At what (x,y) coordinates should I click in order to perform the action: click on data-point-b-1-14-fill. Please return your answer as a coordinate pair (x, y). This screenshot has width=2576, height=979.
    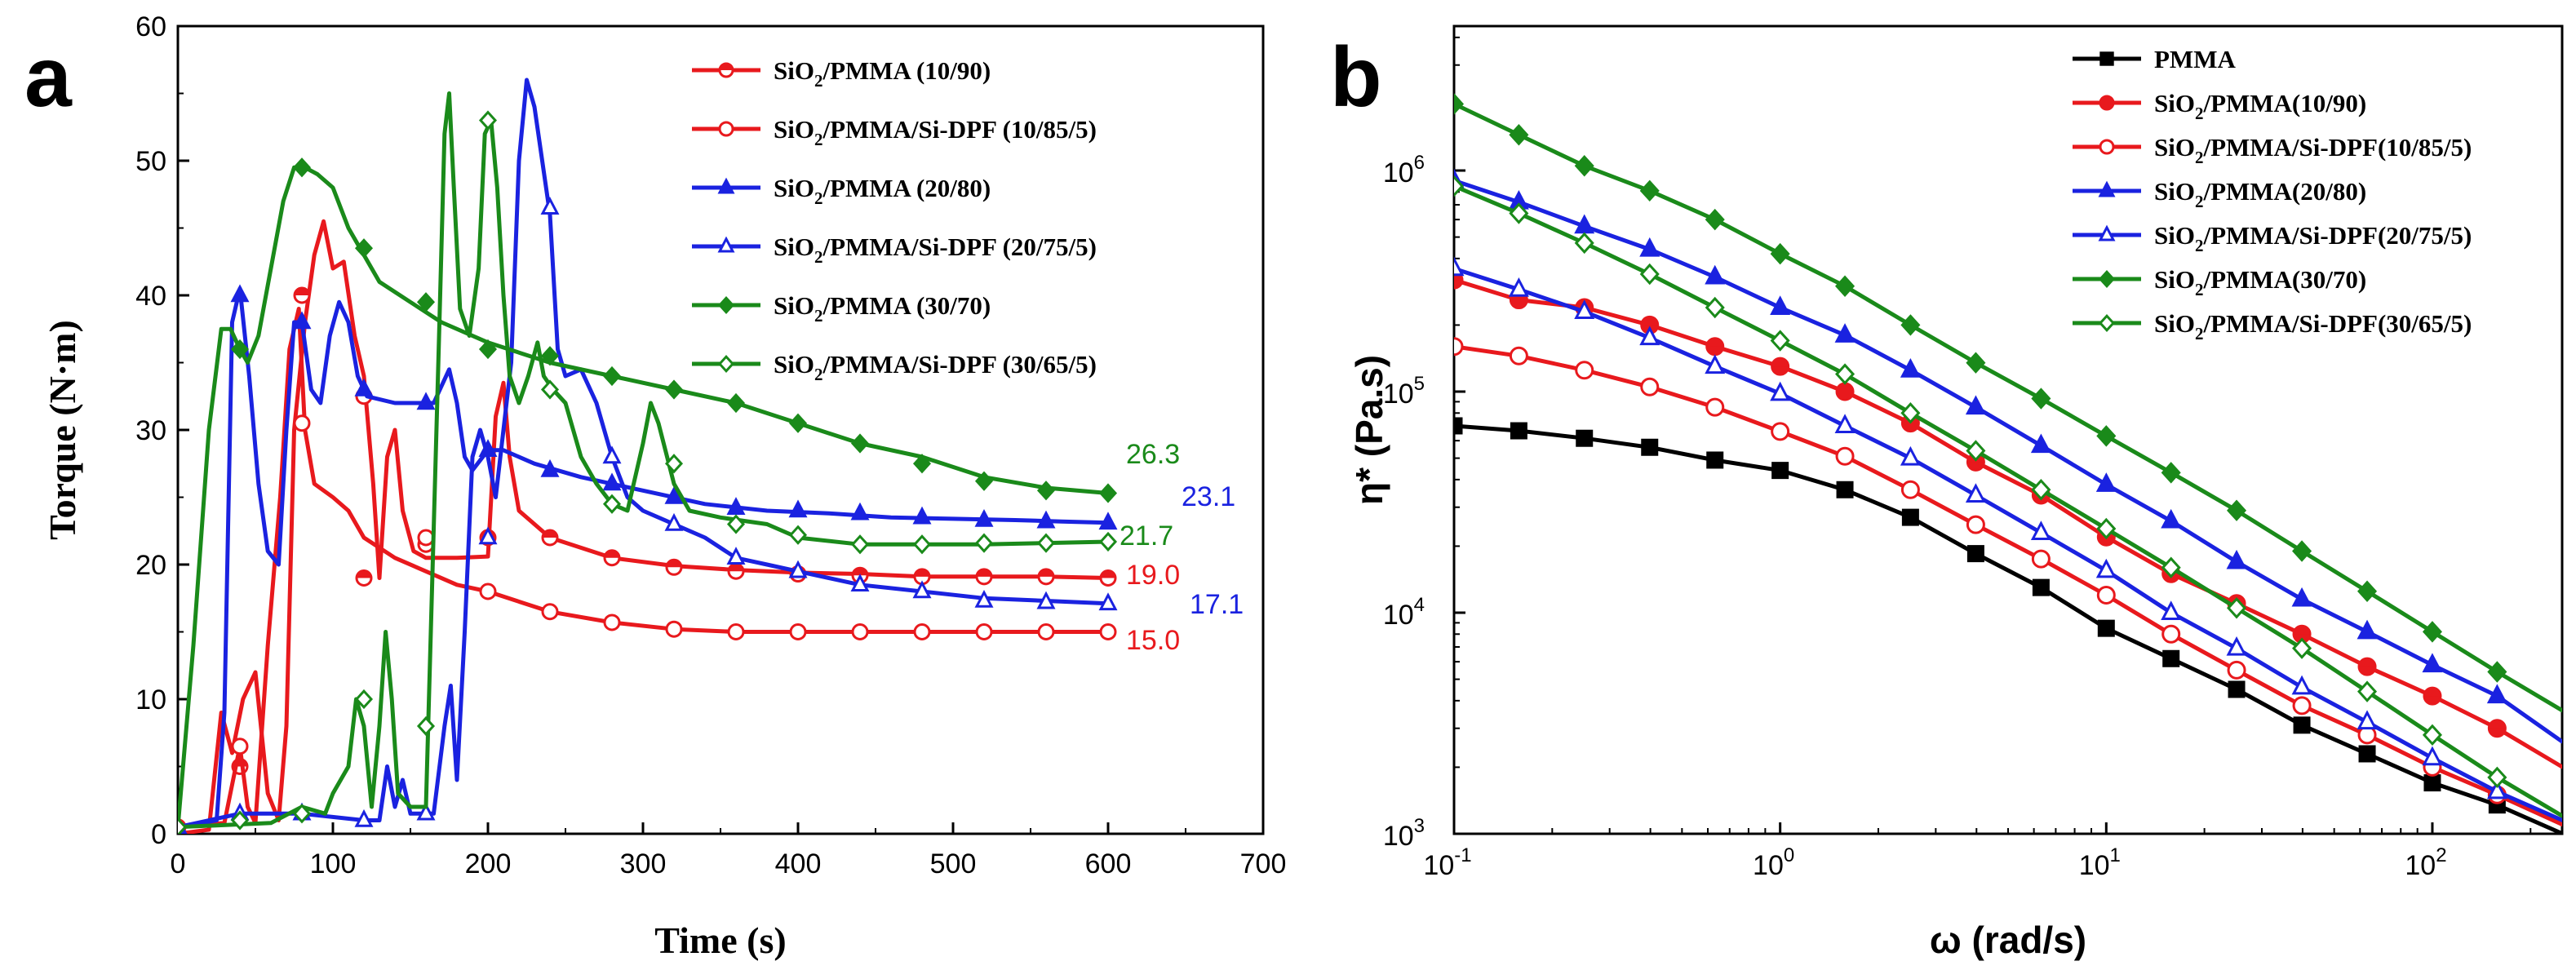
    Looking at the image, I should click on (2367, 662).